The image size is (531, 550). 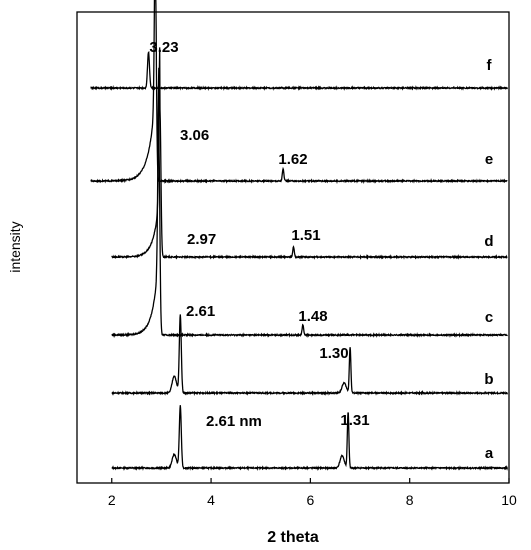 I want to click on x-tick-label: 8, so click(x=410, y=500).